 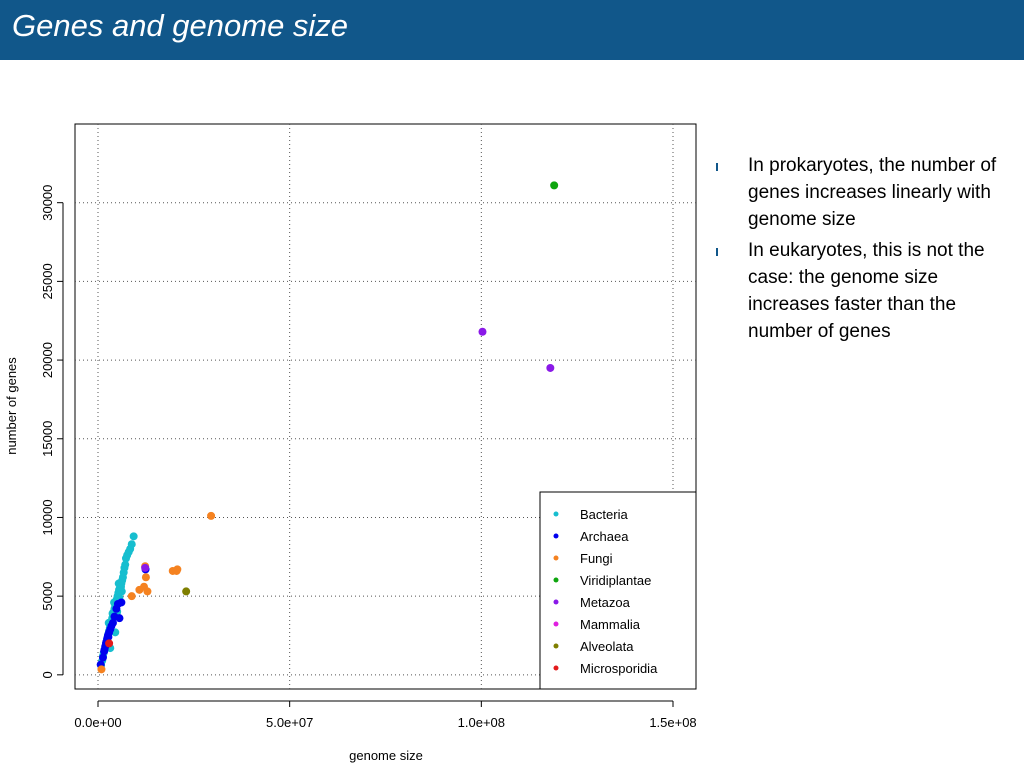 What do you see at coordinates (289, 722) in the screenshot?
I see `x-tick-label: 5.0e+07` at bounding box center [289, 722].